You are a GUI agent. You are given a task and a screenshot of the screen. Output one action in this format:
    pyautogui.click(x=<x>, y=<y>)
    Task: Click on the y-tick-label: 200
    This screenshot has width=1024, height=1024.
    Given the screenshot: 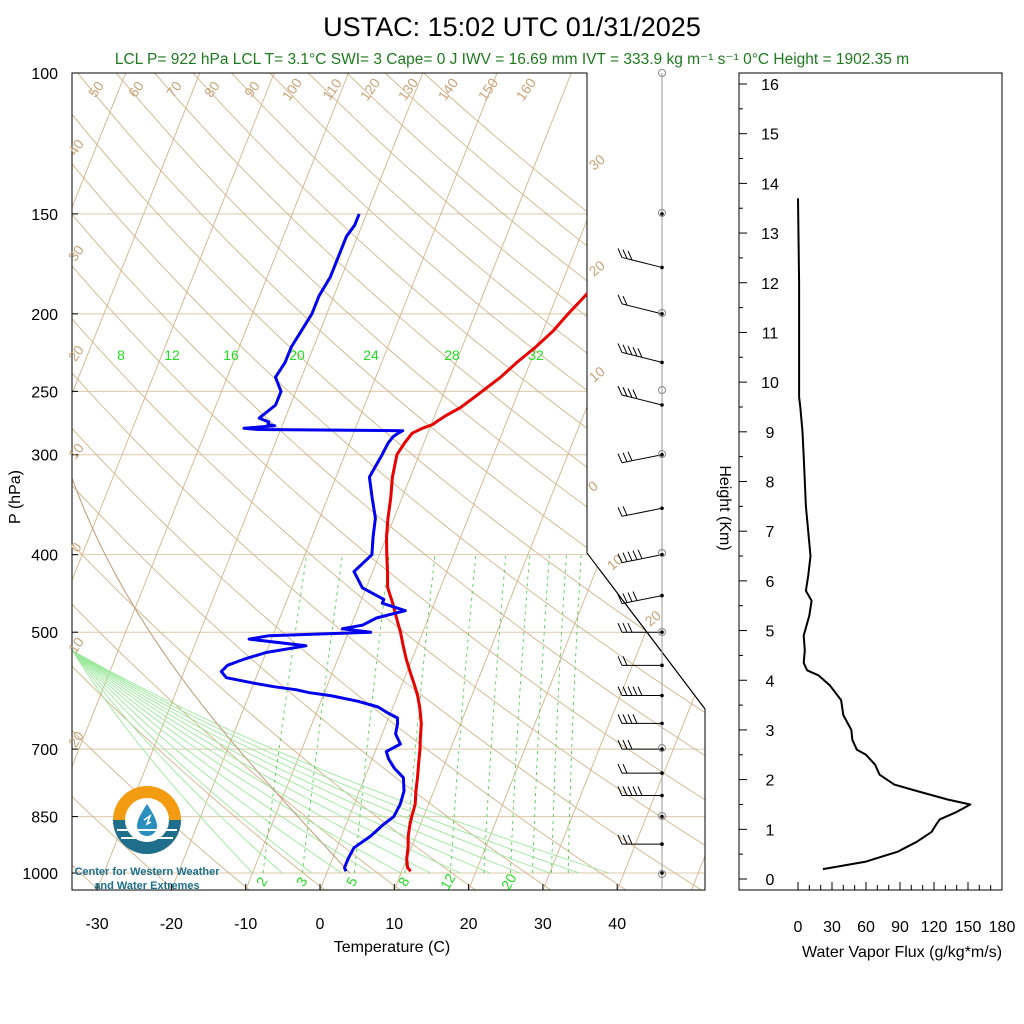 What is the action you would take?
    pyautogui.click(x=44, y=315)
    